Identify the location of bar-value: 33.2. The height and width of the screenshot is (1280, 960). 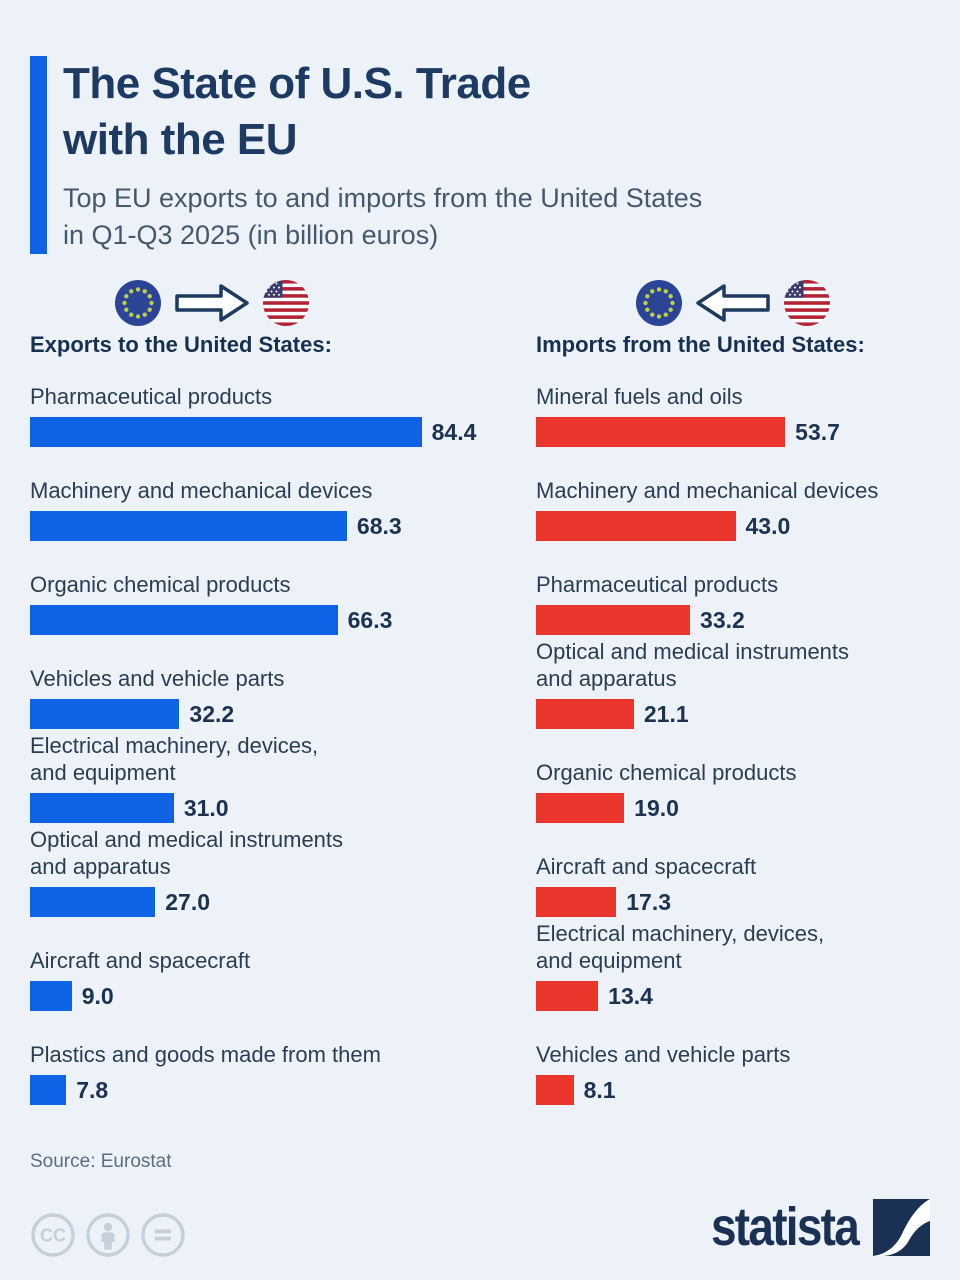
(722, 619).